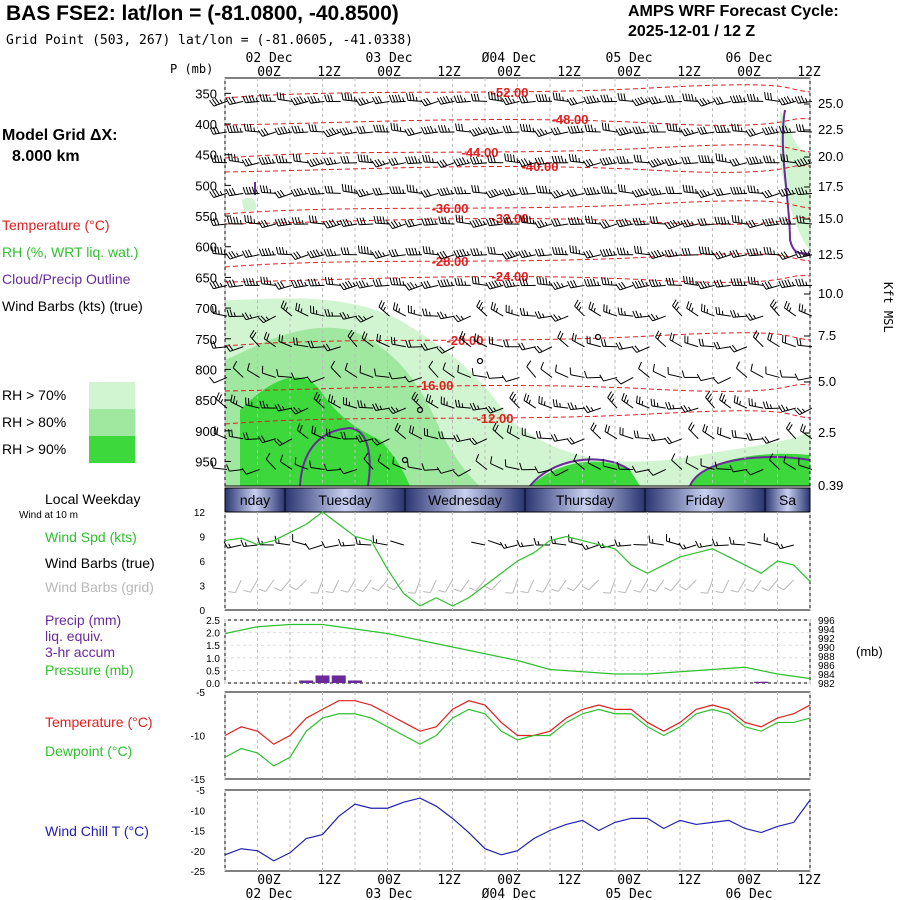 The image size is (900, 900). What do you see at coordinates (692, 31) in the screenshot?
I see `forecast-cycle-value: 2025-12-01 / 12 Z` at bounding box center [692, 31].